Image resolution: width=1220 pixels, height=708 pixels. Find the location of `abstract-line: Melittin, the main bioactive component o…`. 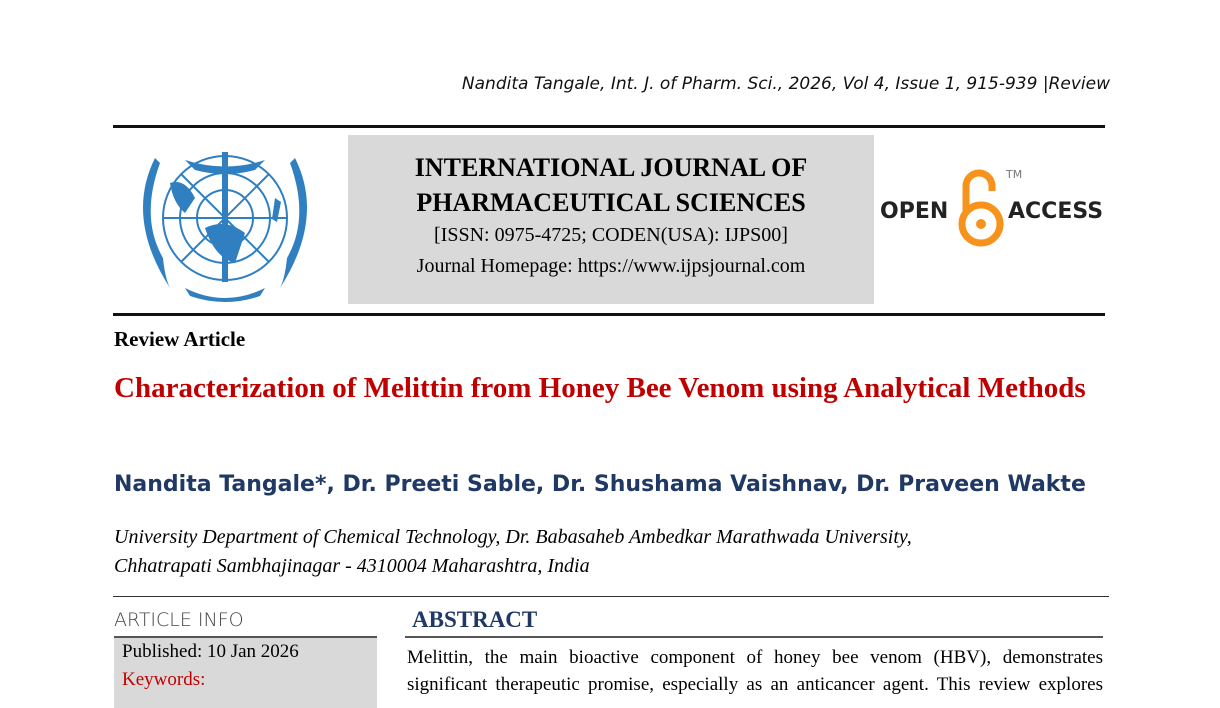

abstract-line: Melittin, the main bioactive component o… is located at coordinates (755, 657).